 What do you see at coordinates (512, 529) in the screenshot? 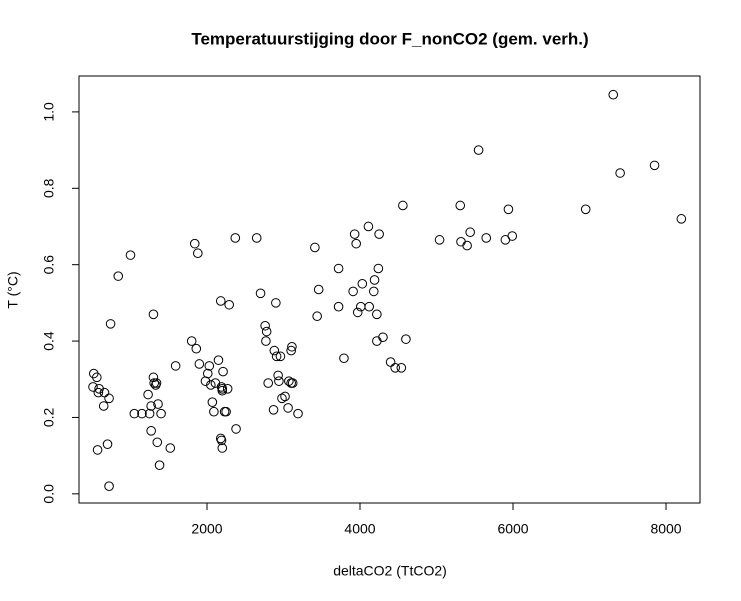
I see `x-tick-label: 6000` at bounding box center [512, 529].